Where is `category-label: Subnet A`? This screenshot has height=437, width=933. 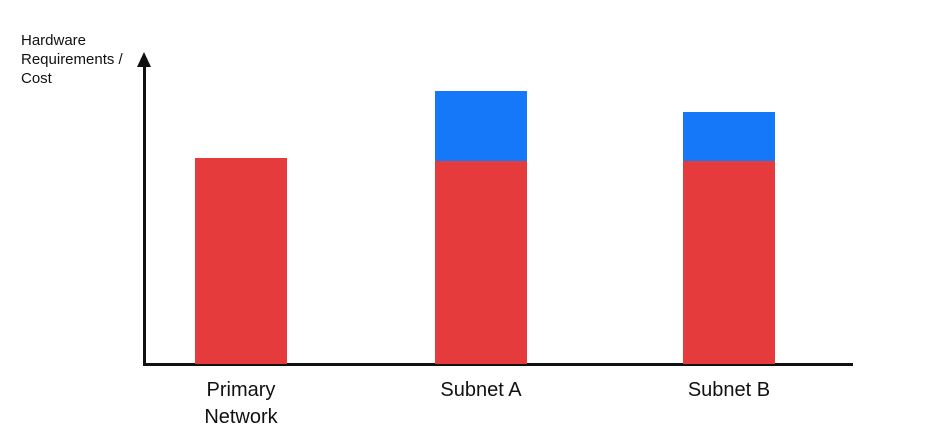 category-label: Subnet A is located at coordinates (481, 390).